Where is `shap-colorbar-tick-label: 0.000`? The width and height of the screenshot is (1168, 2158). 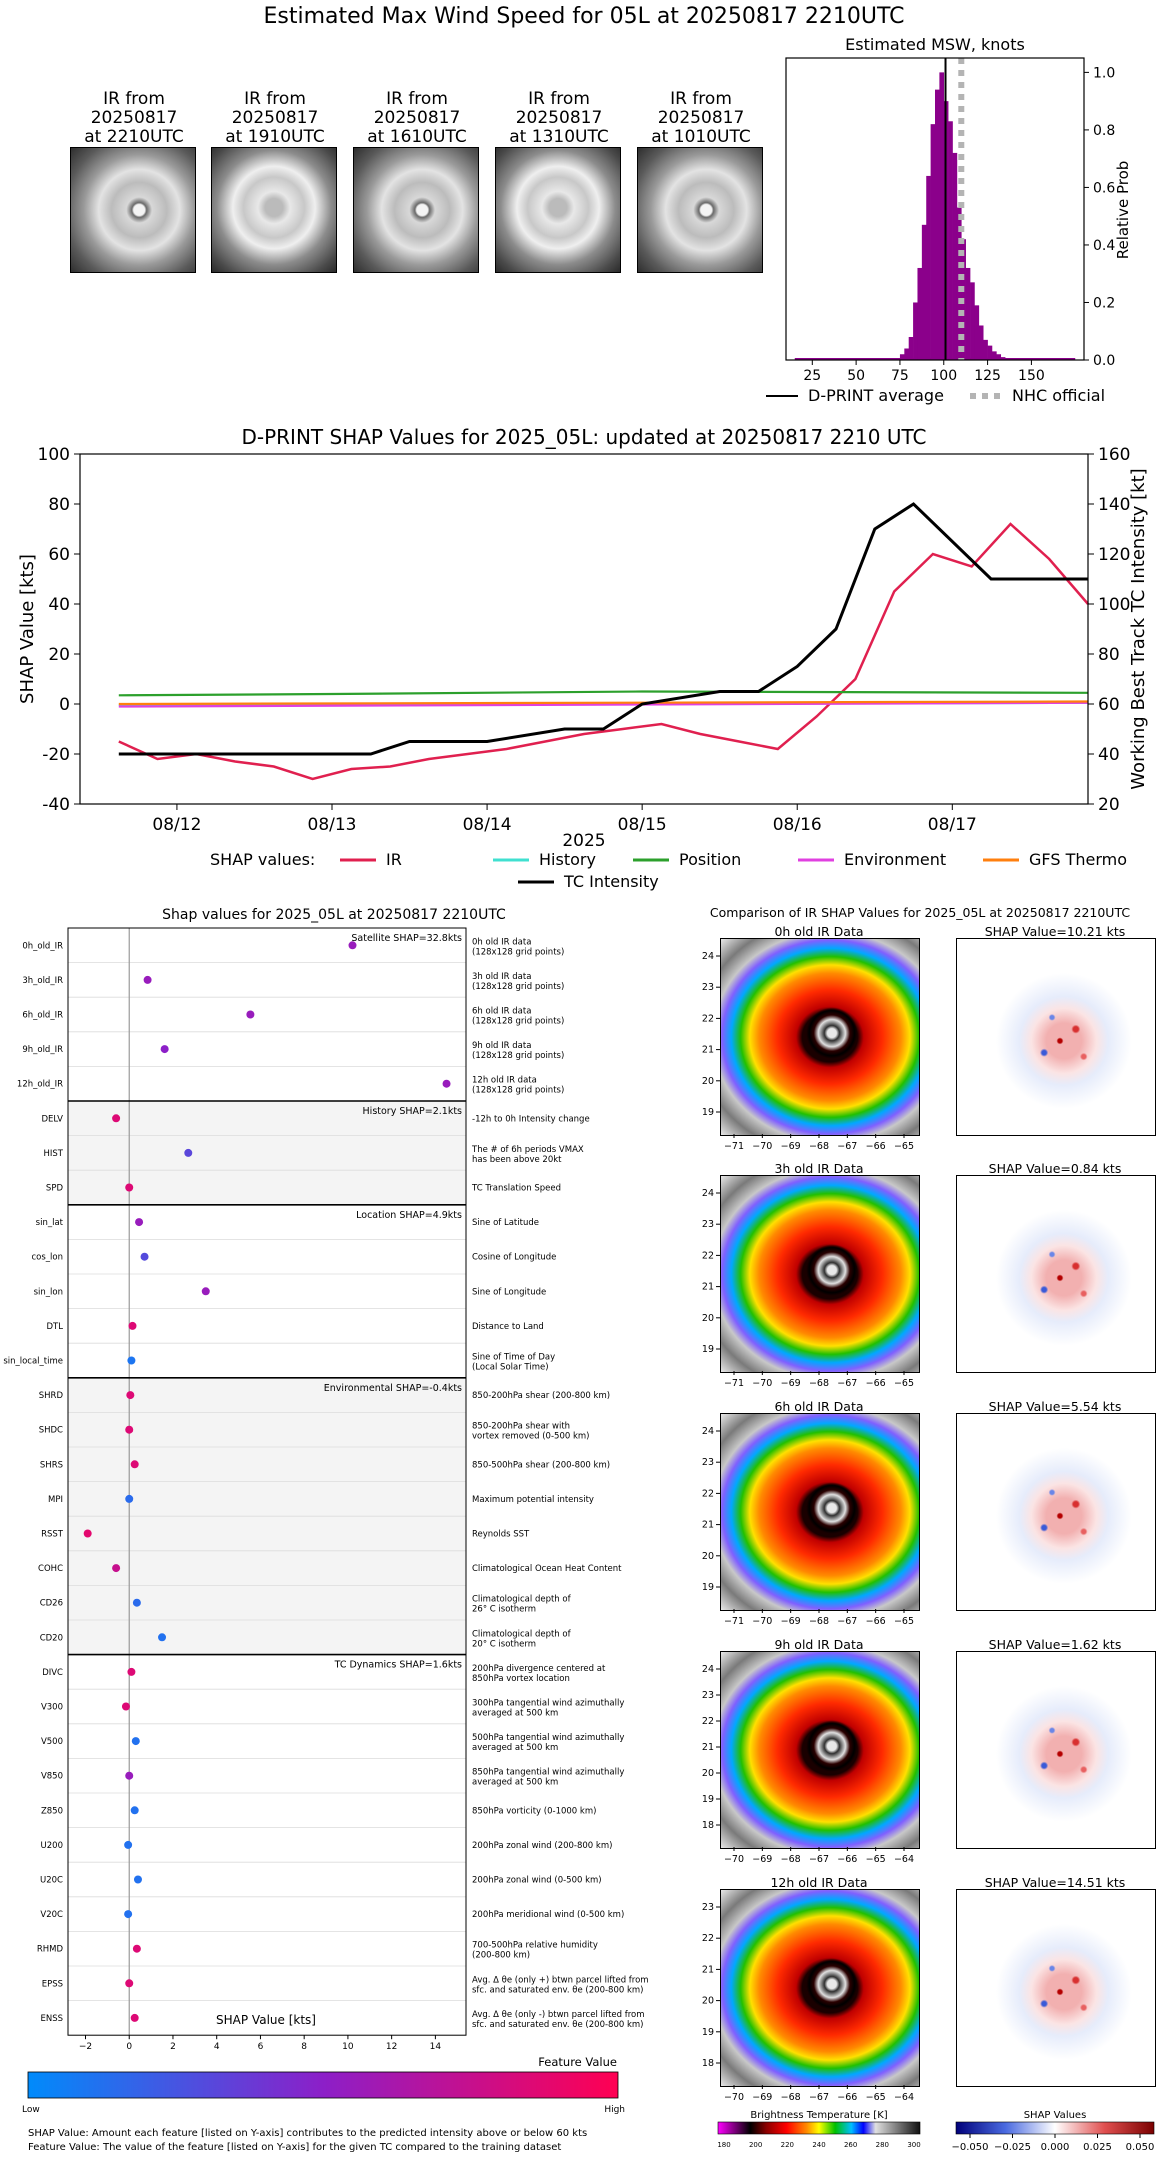 shap-colorbar-tick-label: 0.000 is located at coordinates (1055, 2147).